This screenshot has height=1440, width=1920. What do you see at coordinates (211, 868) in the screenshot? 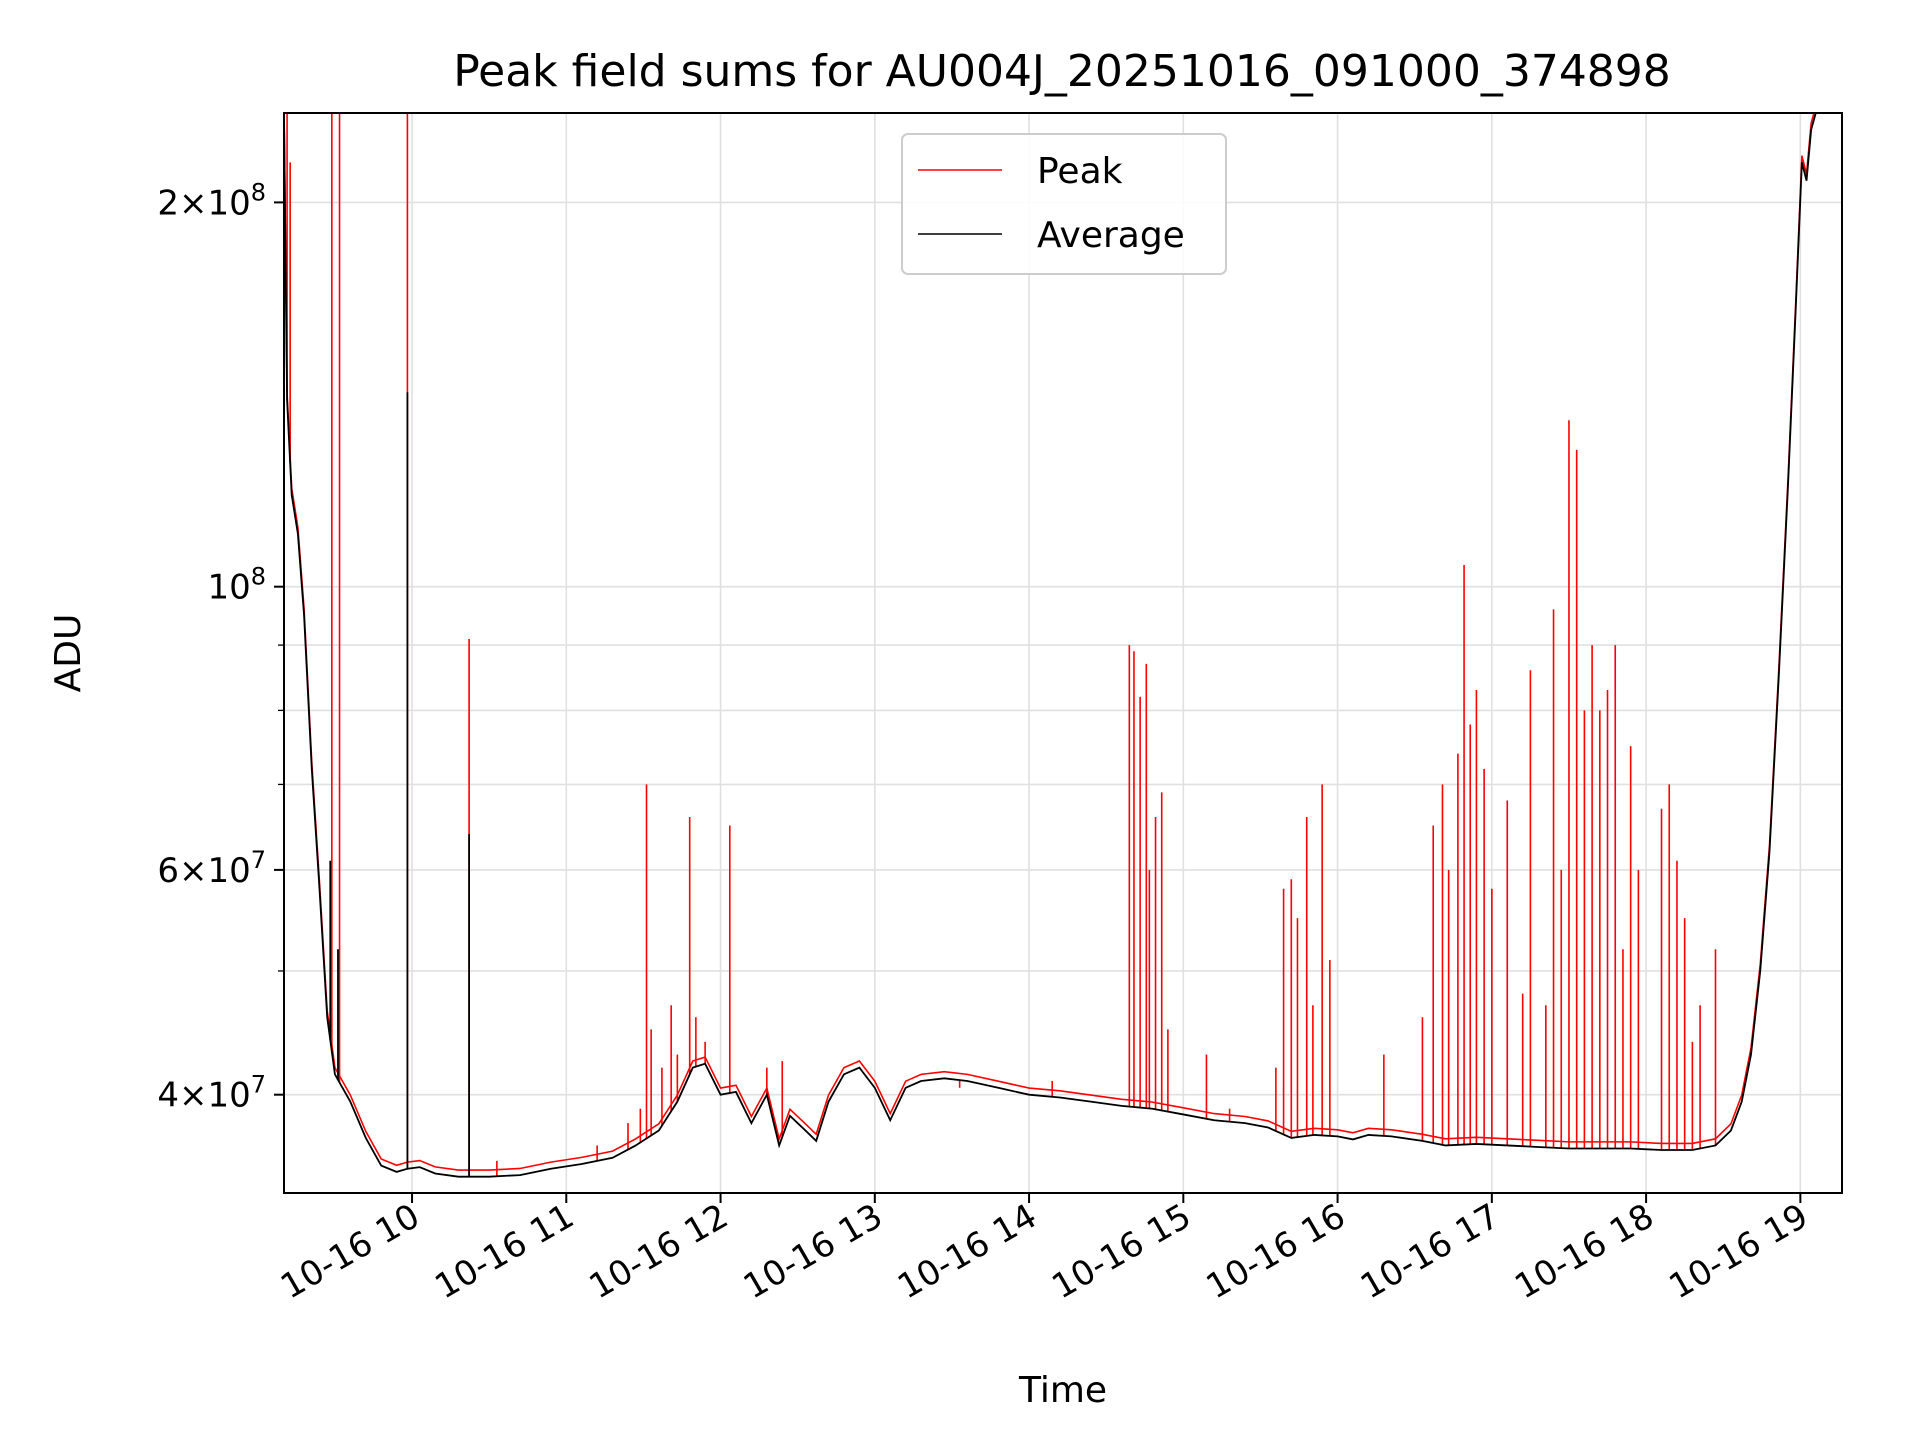
I see `y-tick-label-1: 6×107` at bounding box center [211, 868].